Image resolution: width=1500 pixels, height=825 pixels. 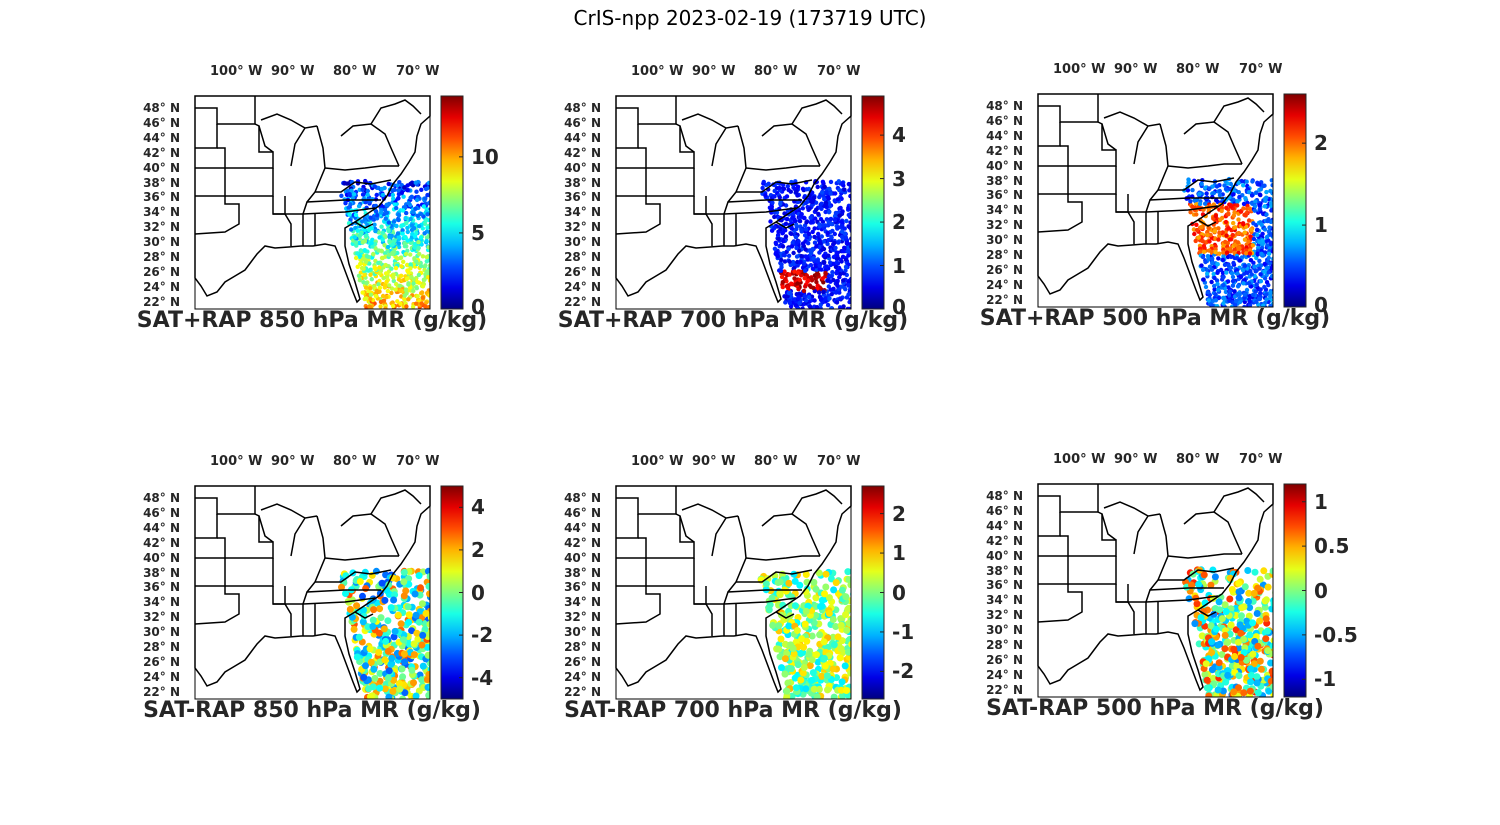 I want to click on longitude-tick-label: 70° W, so click(x=418, y=461).